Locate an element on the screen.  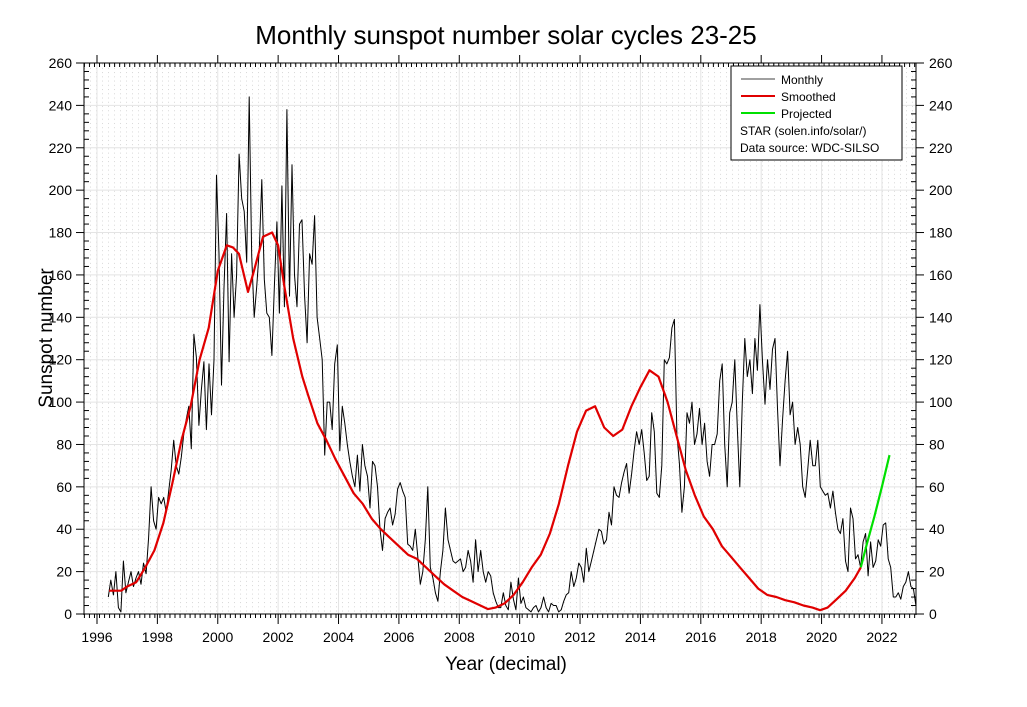
y-tick-label-left: 120 is located at coordinates (61, 360).